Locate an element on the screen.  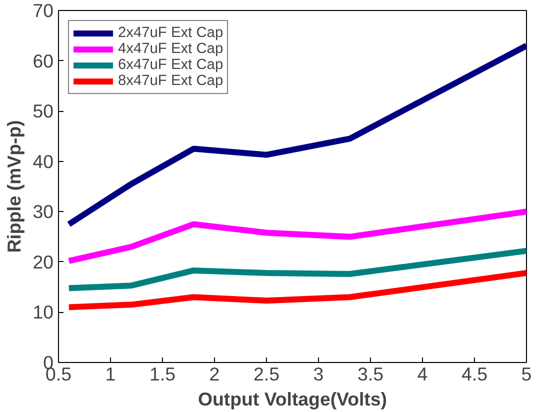
x-tick-label: 4.5 is located at coordinates (475, 374).